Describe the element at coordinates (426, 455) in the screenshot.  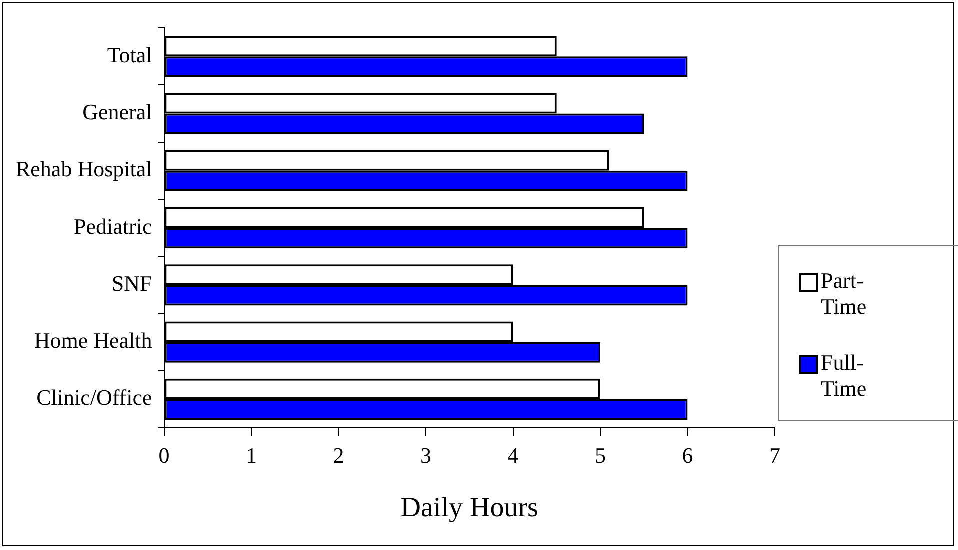
I see `x-tick-label: 3` at that location.